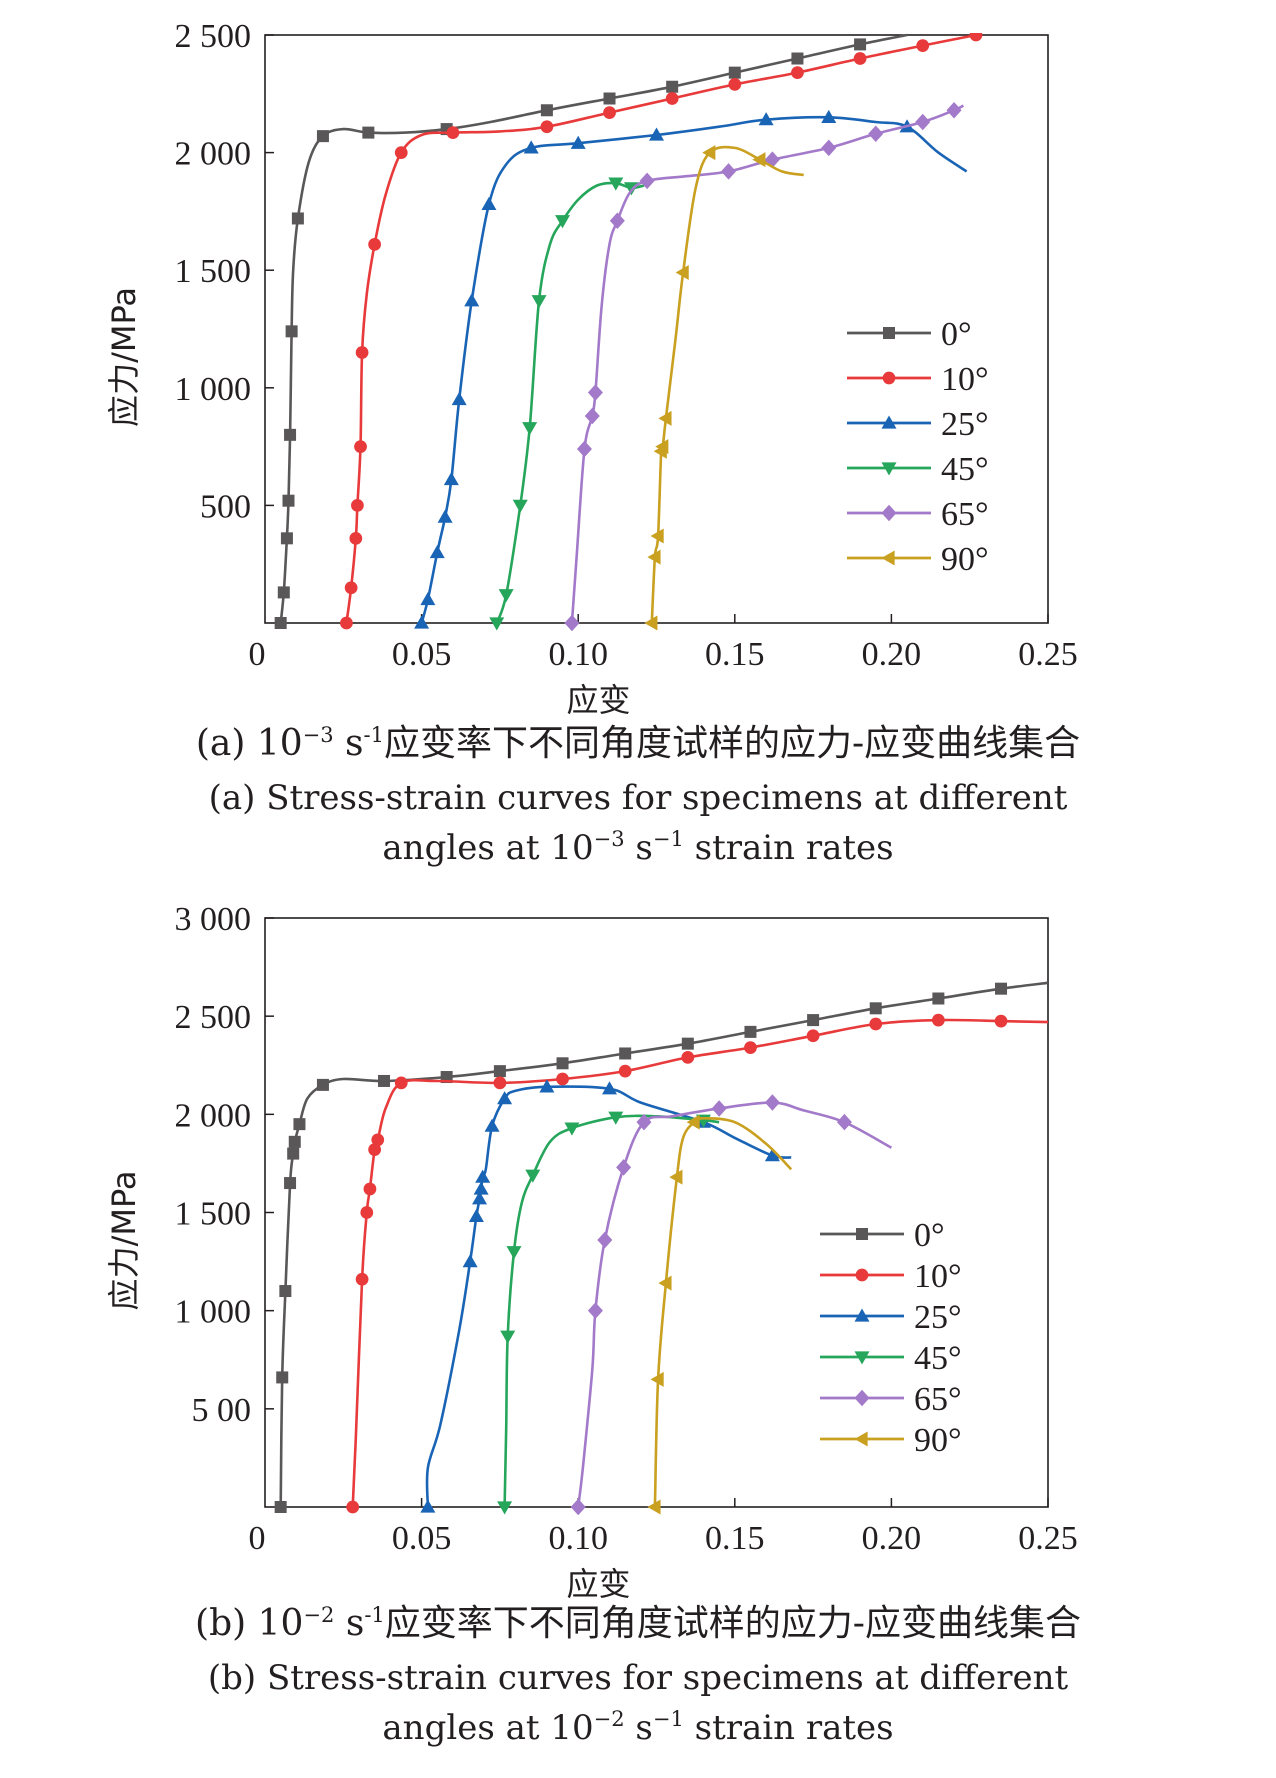 This screenshot has width=1276, height=1778. I want to click on a-series-45deg, so click(567, 404).